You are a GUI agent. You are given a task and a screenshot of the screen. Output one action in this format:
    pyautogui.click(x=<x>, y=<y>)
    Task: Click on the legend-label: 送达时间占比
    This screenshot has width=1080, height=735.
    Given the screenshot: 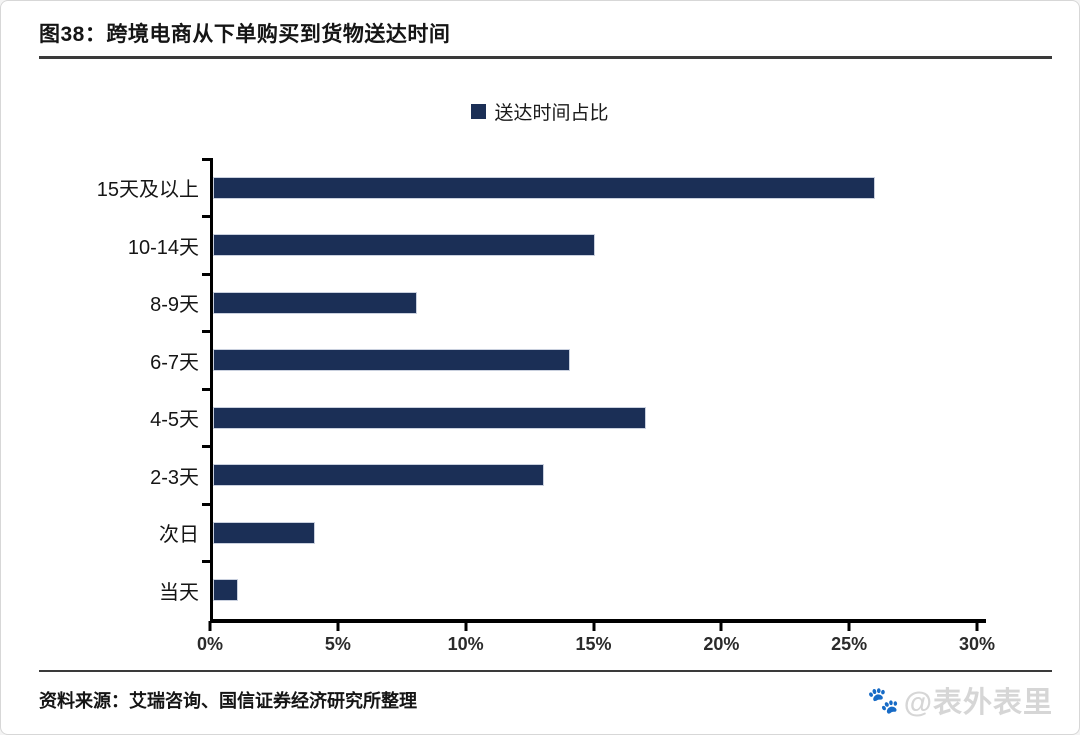 What is the action you would take?
    pyautogui.click(x=551, y=113)
    